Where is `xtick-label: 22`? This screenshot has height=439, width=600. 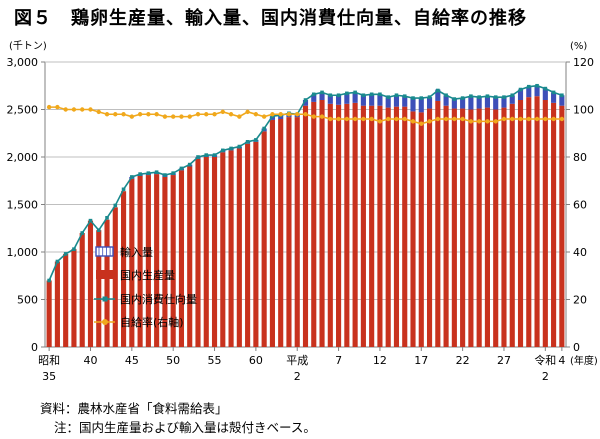 xtick-label: 22 is located at coordinates (463, 360).